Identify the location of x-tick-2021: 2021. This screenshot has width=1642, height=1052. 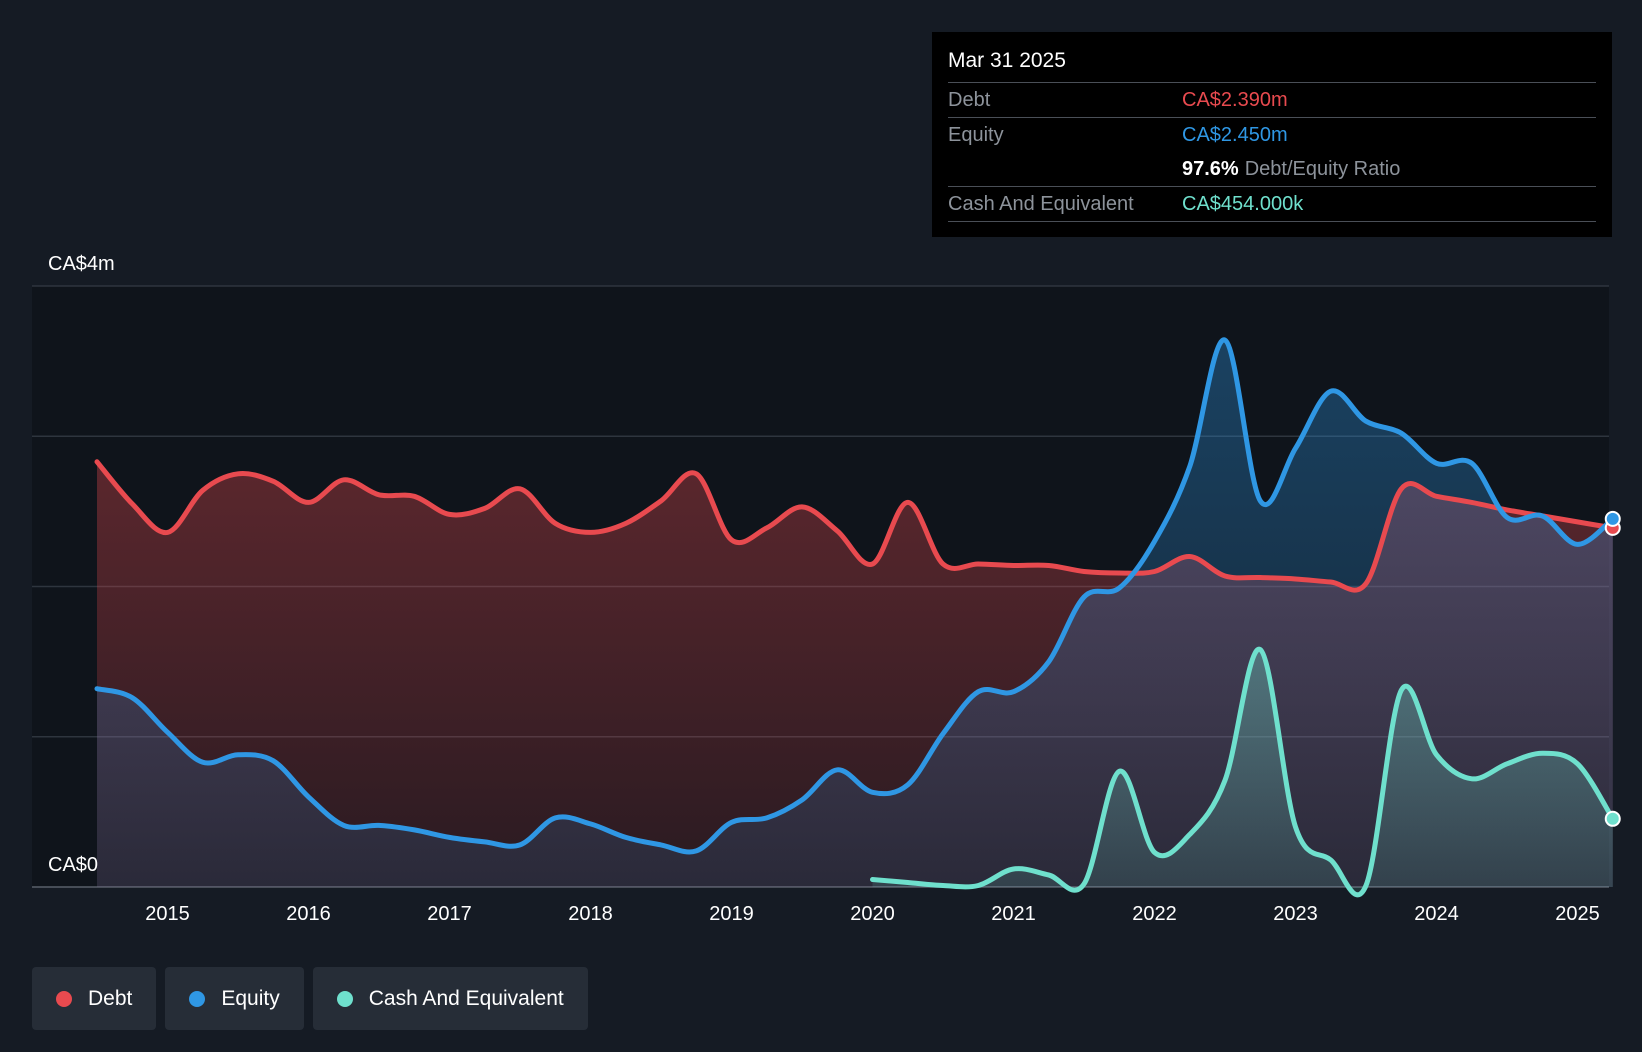
(1013, 914).